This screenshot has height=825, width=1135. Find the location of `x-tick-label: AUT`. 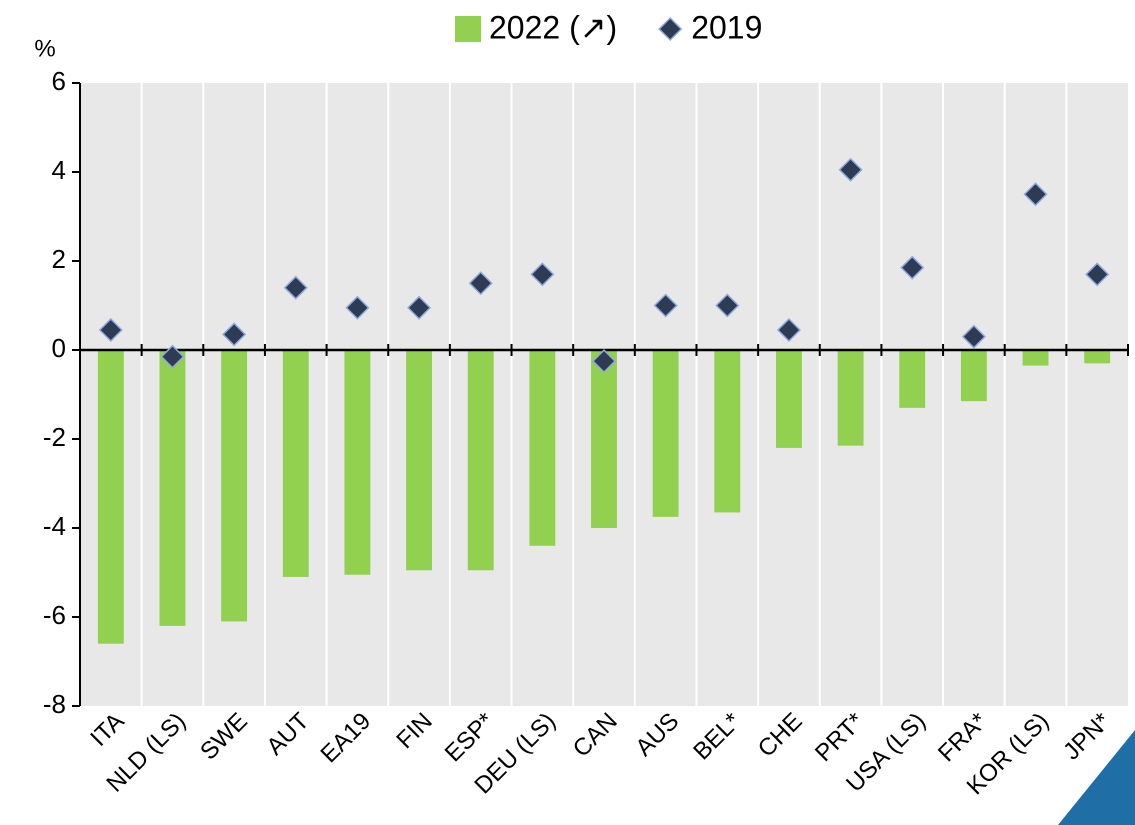

x-tick-label: AUT is located at coordinates (287, 733).